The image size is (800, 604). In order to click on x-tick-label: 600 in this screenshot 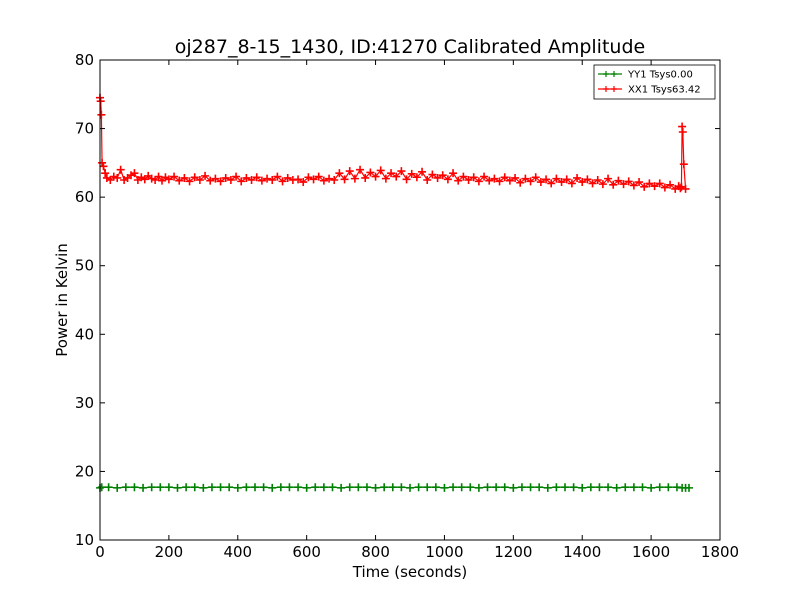, I will do `click(306, 552)`.